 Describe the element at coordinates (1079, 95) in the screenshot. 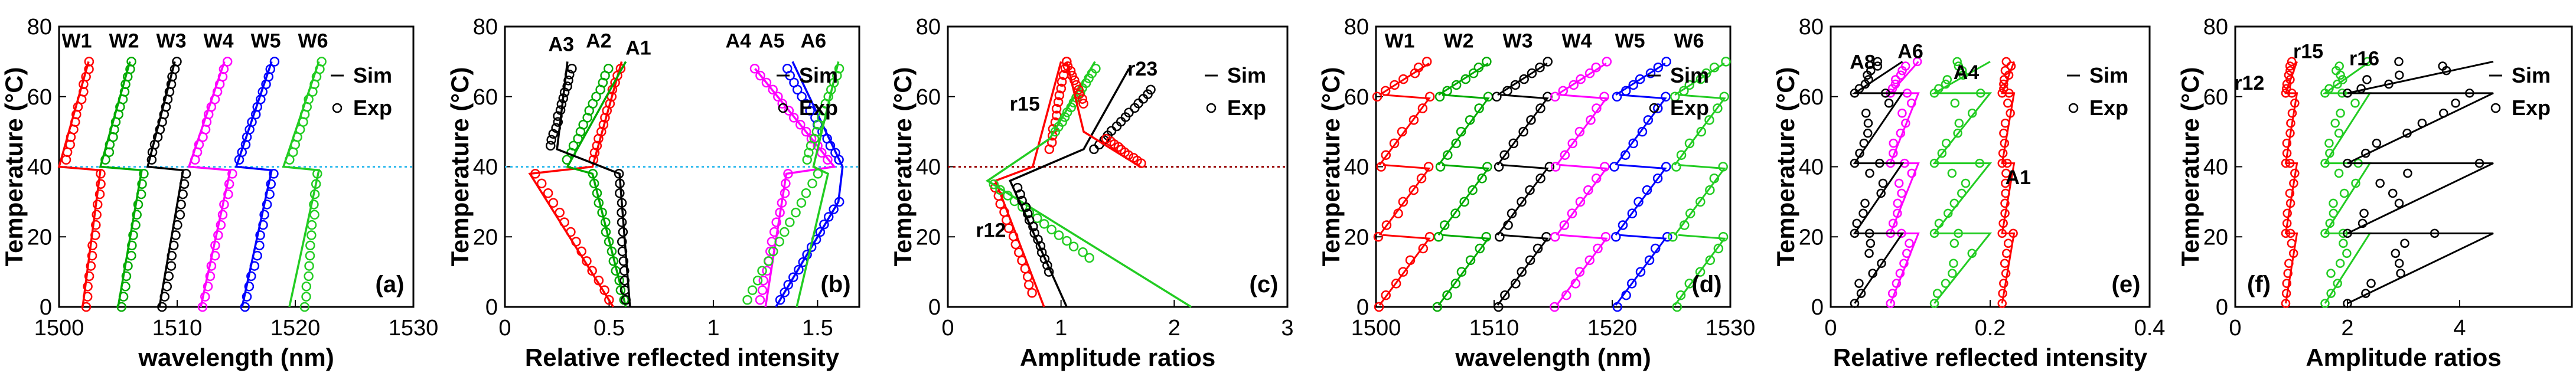

I see `panel-3-series-r15b-exp-point` at that location.